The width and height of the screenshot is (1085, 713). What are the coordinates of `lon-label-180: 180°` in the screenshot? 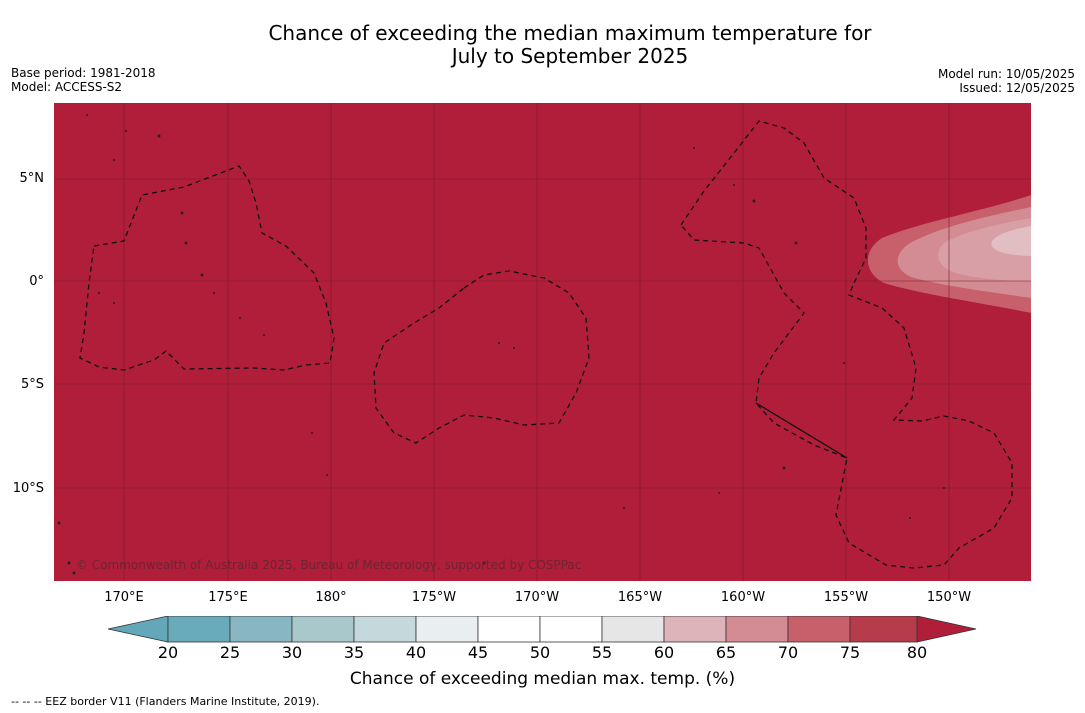 It's located at (331, 597).